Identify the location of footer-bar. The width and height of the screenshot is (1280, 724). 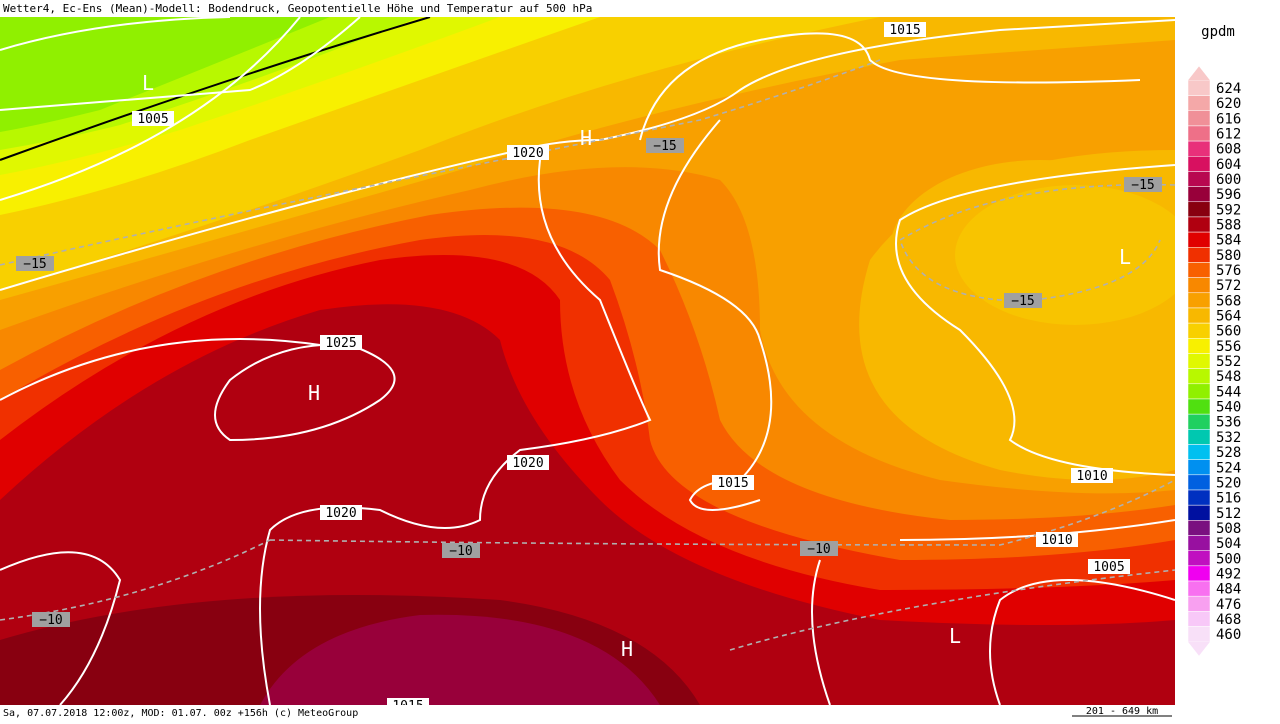
(587, 712).